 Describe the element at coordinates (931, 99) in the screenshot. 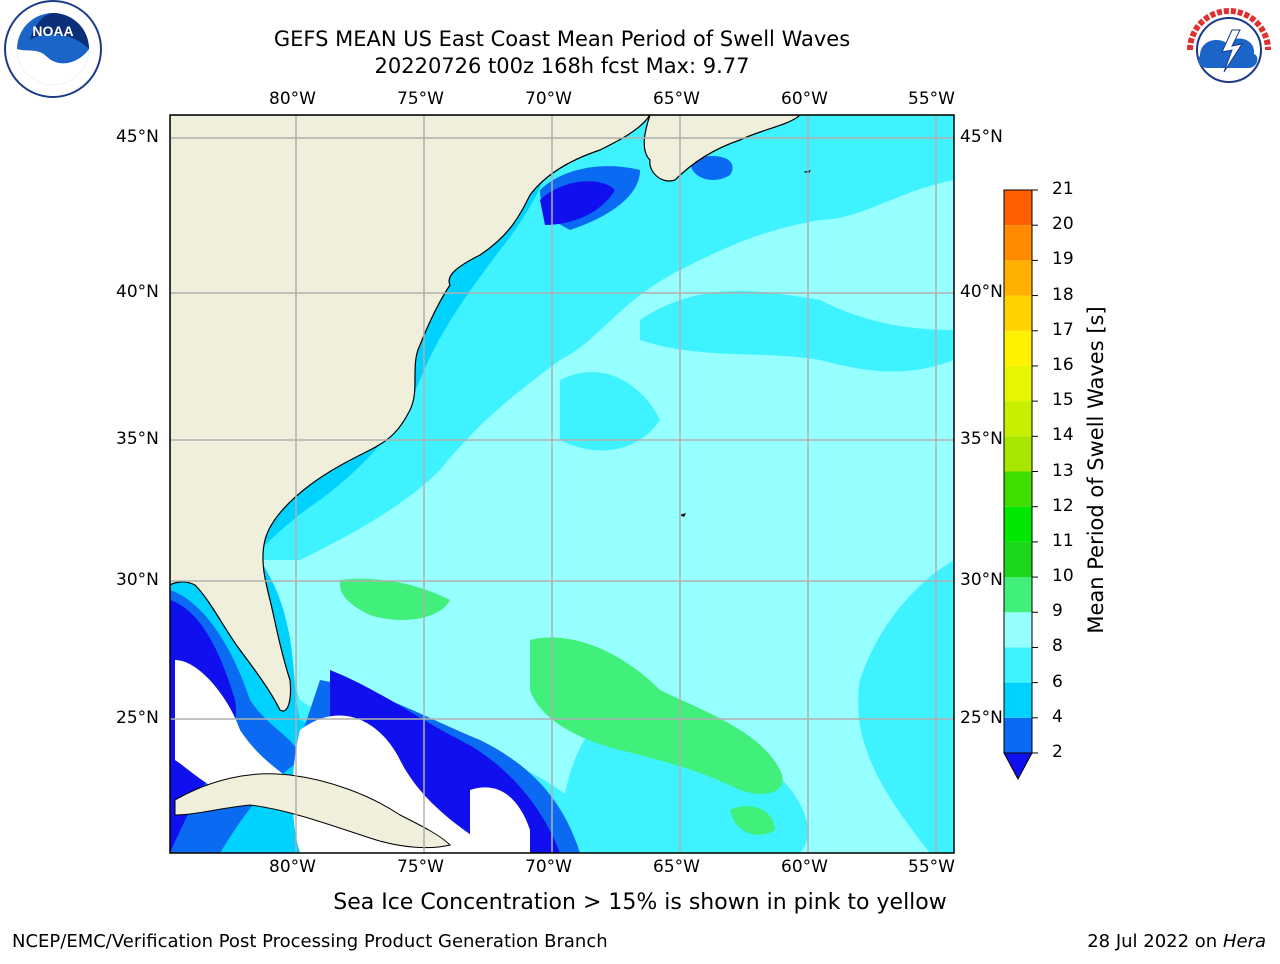

I see `lon-label-top: 55°W` at that location.